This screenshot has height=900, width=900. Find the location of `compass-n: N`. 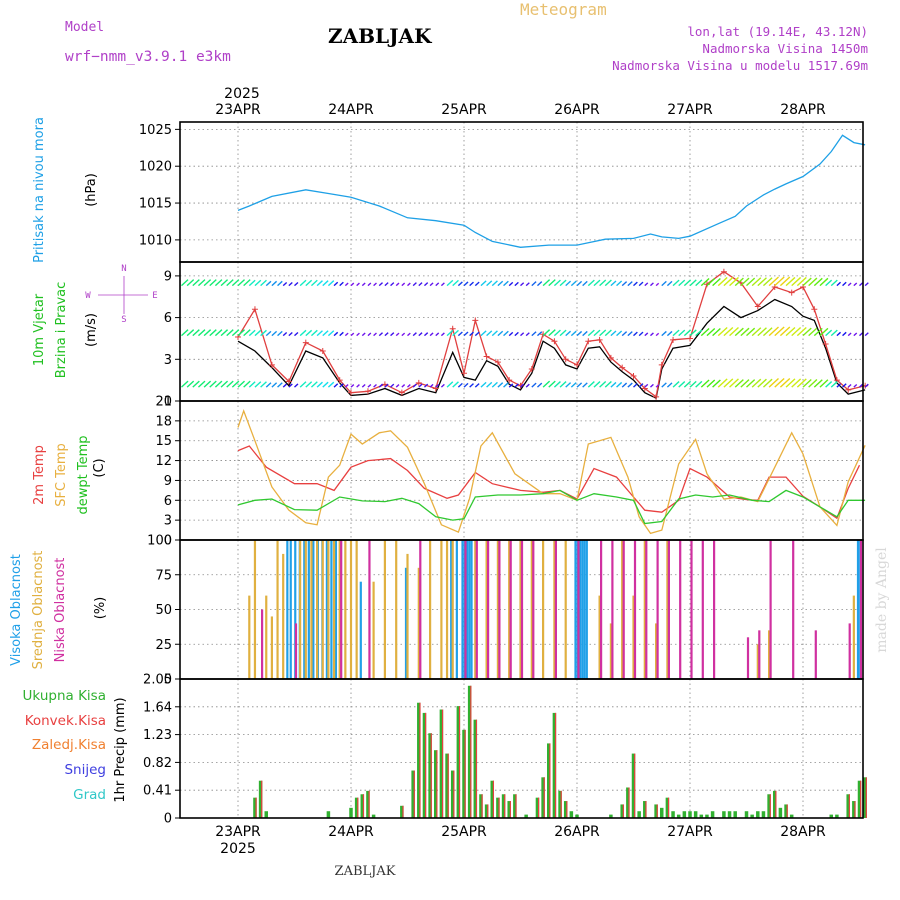

compass-n: N is located at coordinates (123, 269).